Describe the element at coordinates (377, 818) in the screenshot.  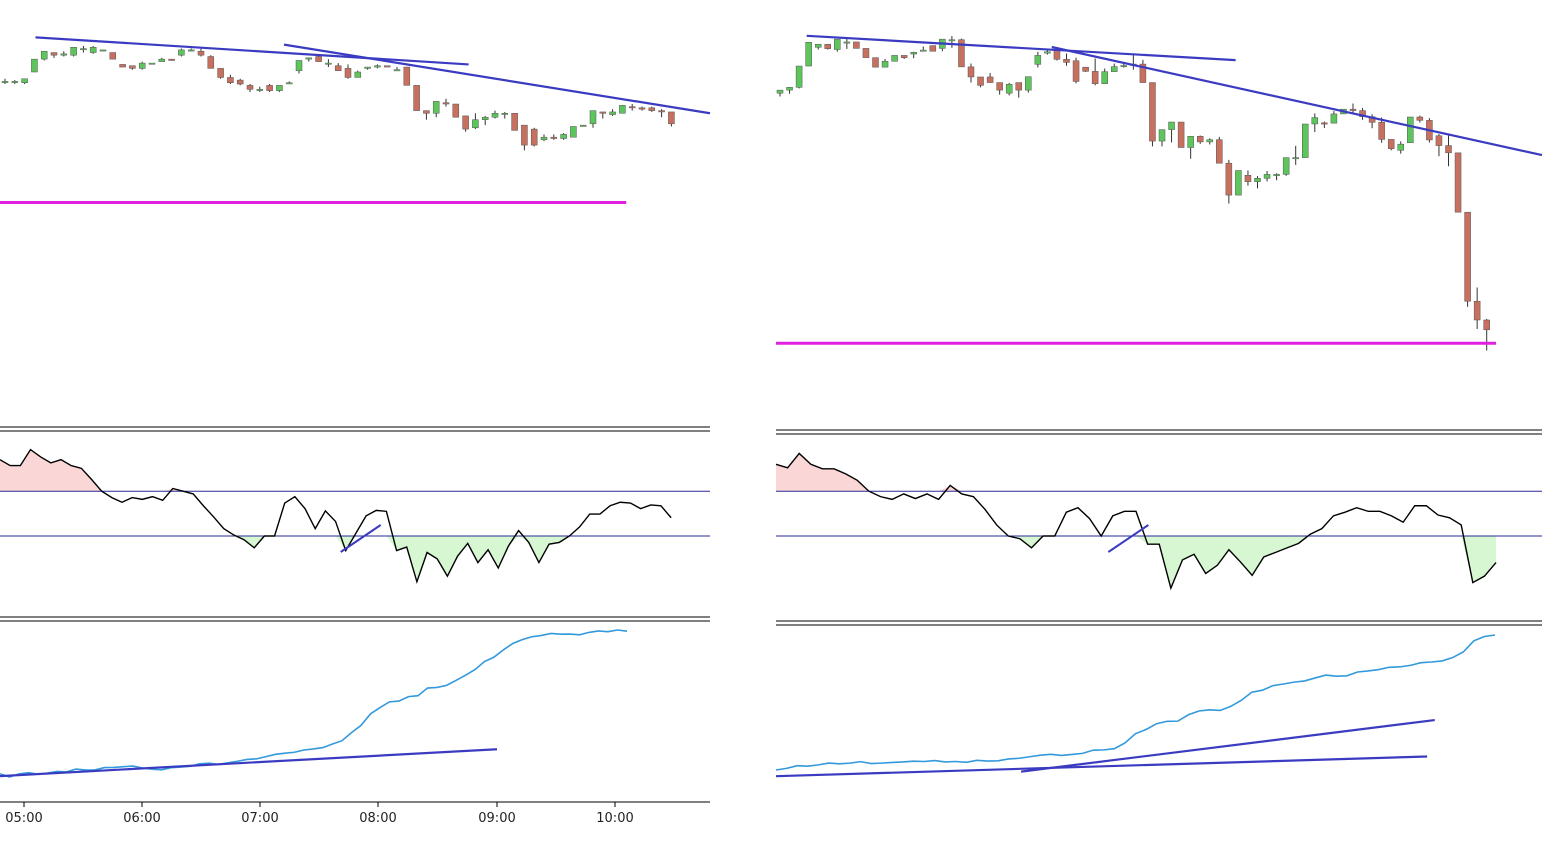
I see `left-x-tick-label-3: 08:00` at that location.